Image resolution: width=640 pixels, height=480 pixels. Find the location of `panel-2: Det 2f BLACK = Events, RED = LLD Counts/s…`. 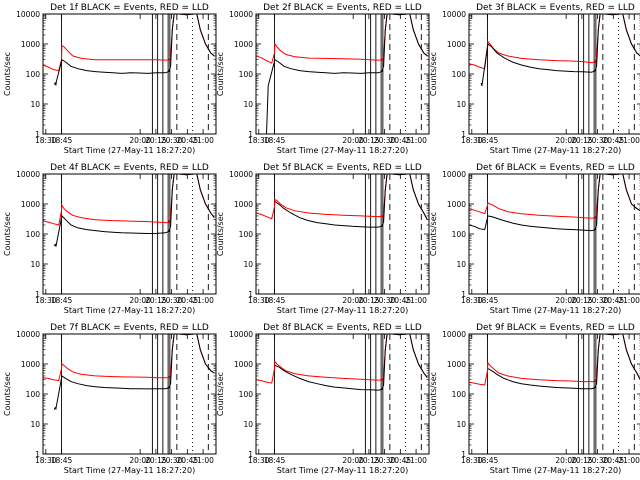

panel-2: Det 2f BLACK = Events, RED = LLD Counts/s… is located at coordinates (323, 79).